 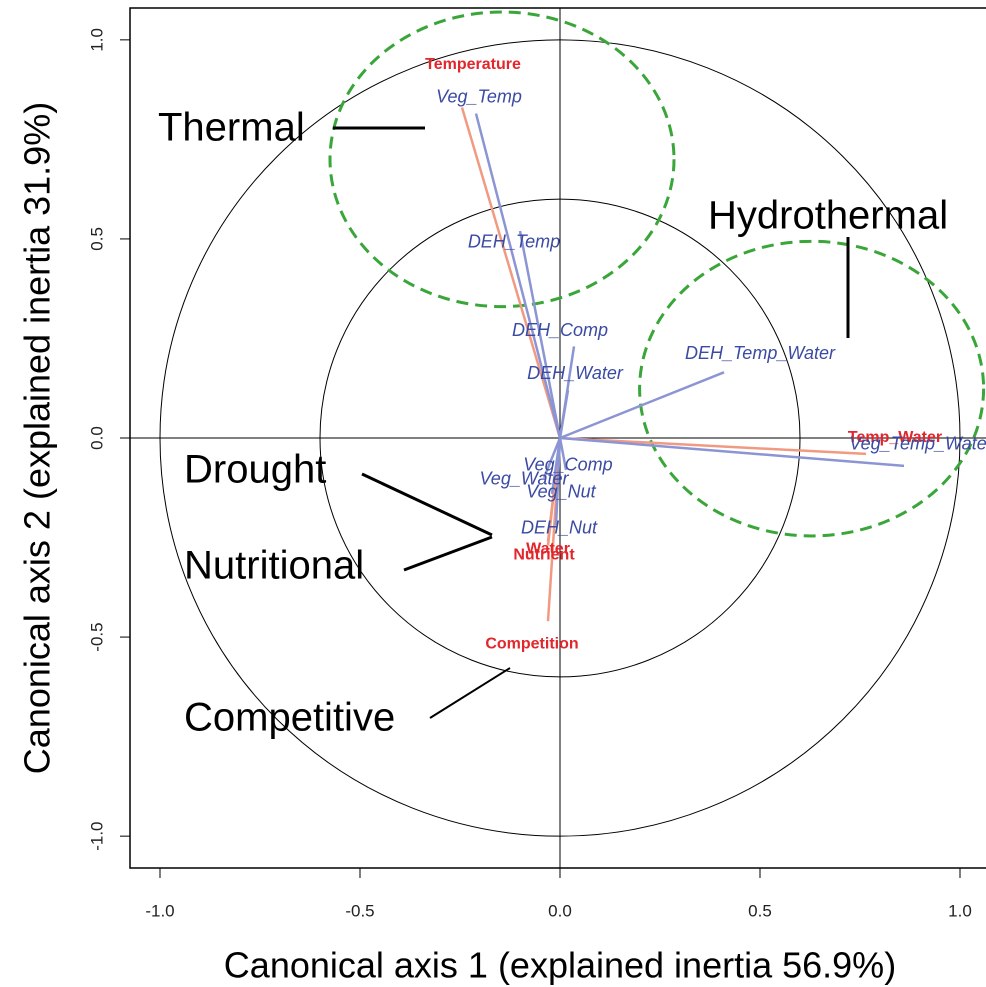 I want to click on y-tick-label: -1.0, so click(x=96, y=835).